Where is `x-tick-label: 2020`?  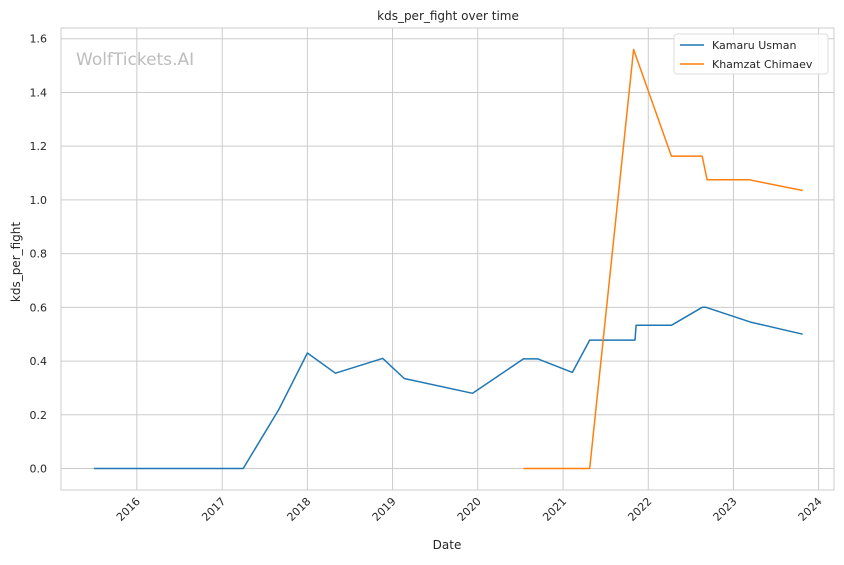
x-tick-label: 2020 is located at coordinates (469, 509).